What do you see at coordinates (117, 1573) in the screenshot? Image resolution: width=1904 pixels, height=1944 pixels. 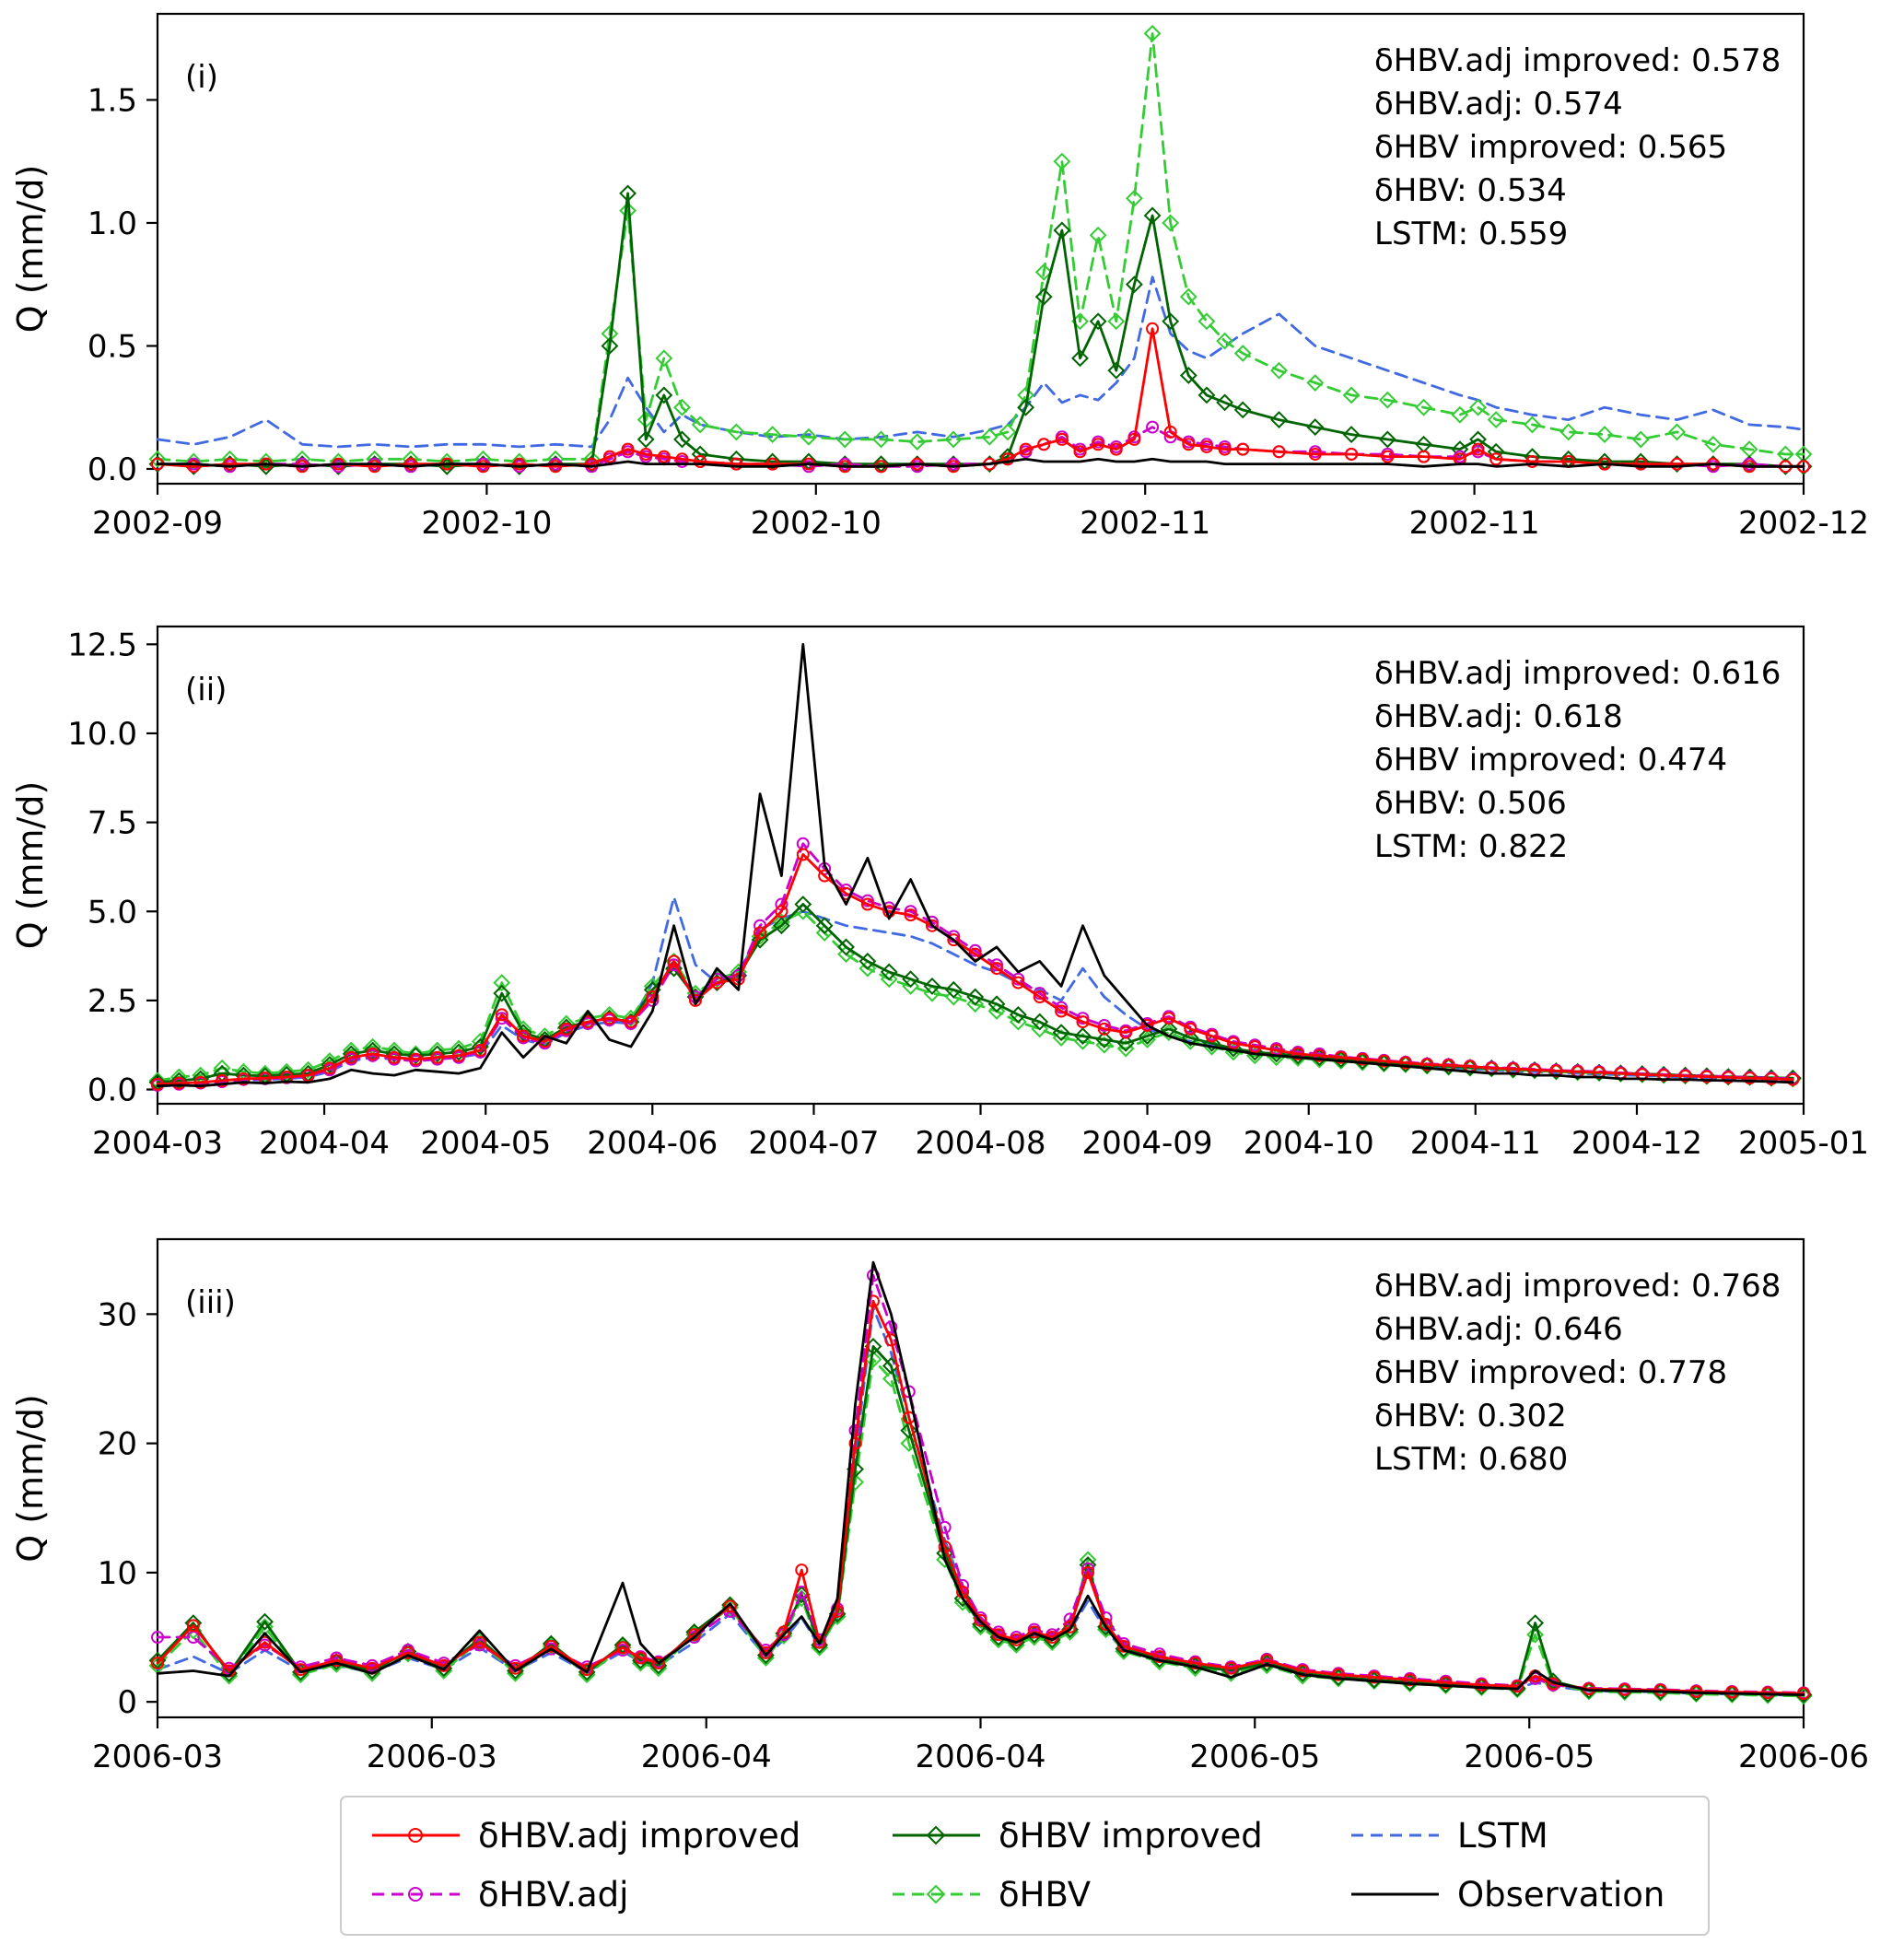 I see `y-tick-label: 10` at bounding box center [117, 1573].